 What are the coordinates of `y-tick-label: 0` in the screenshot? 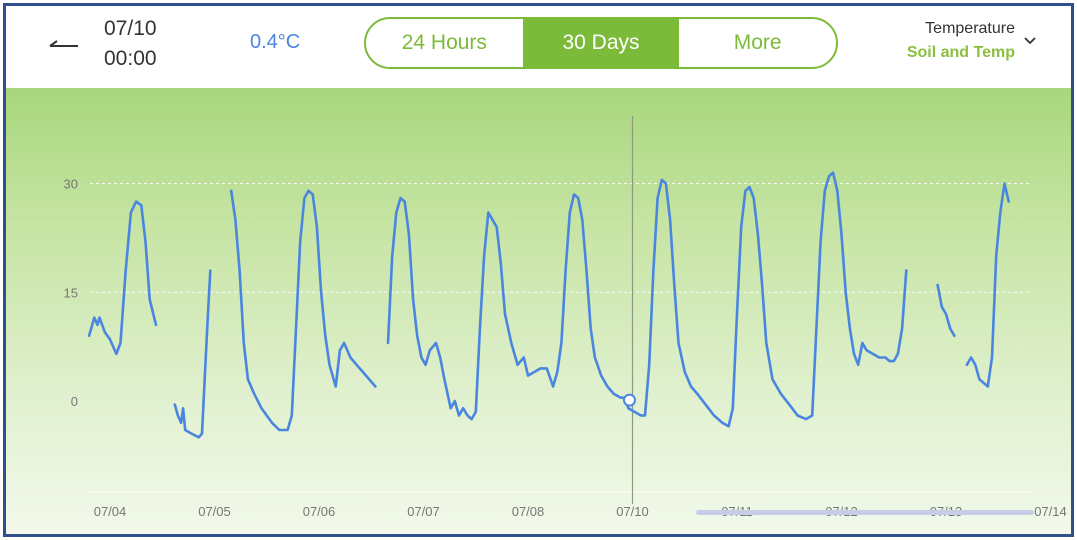 It's located at (74, 401).